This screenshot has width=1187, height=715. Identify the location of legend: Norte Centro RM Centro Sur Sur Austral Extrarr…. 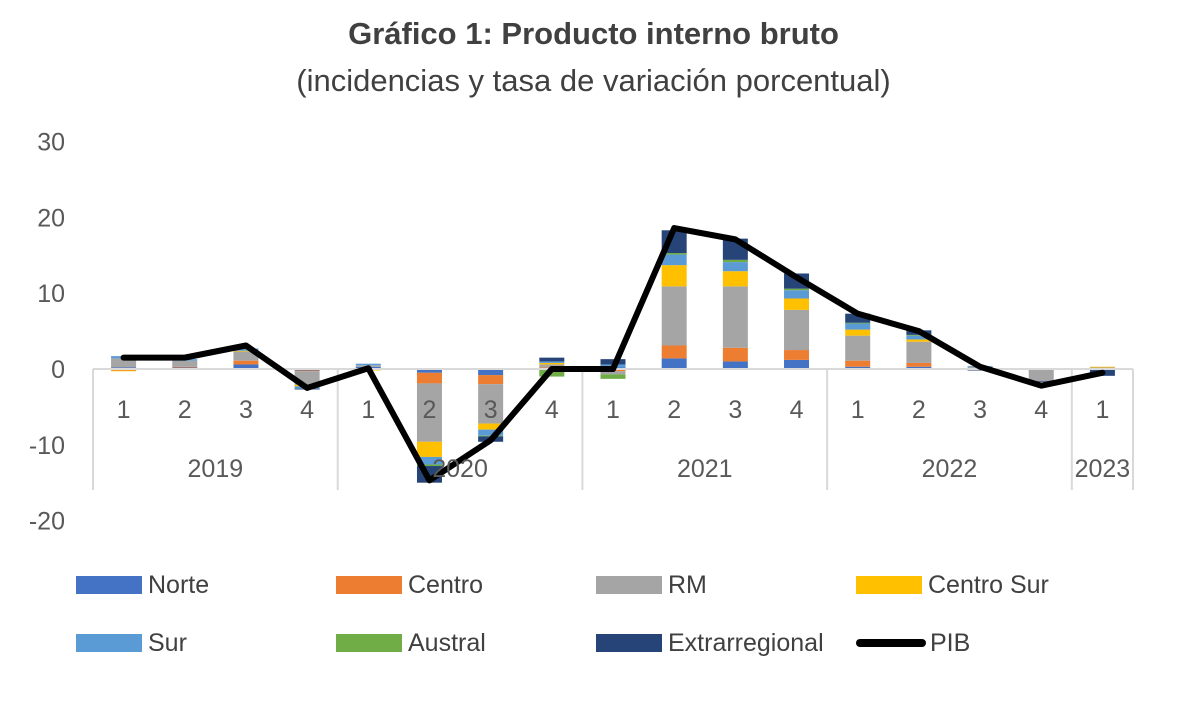
(621, 625).